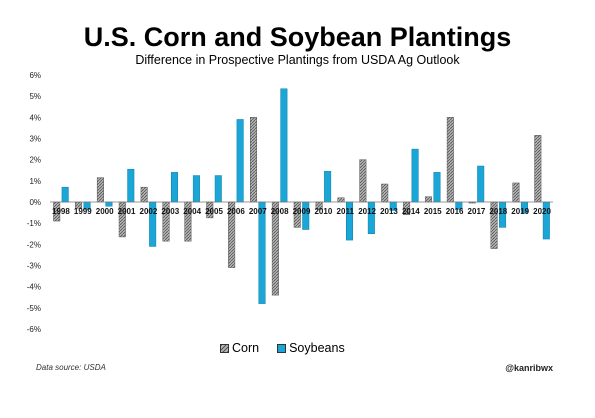 The width and height of the screenshot is (595, 418). Describe the element at coordinates (542, 211) in the screenshot. I see `x-tick-label: 2020` at that location.